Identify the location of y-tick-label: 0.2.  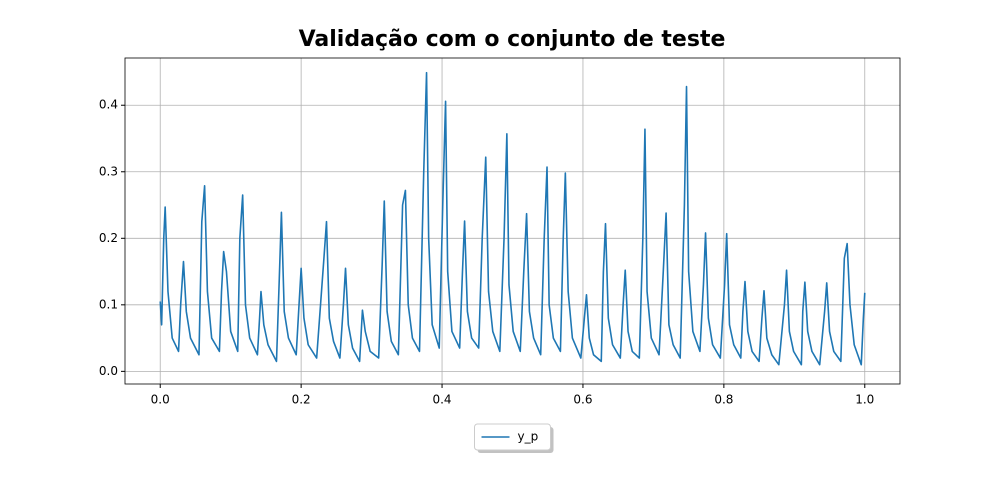
(108, 238).